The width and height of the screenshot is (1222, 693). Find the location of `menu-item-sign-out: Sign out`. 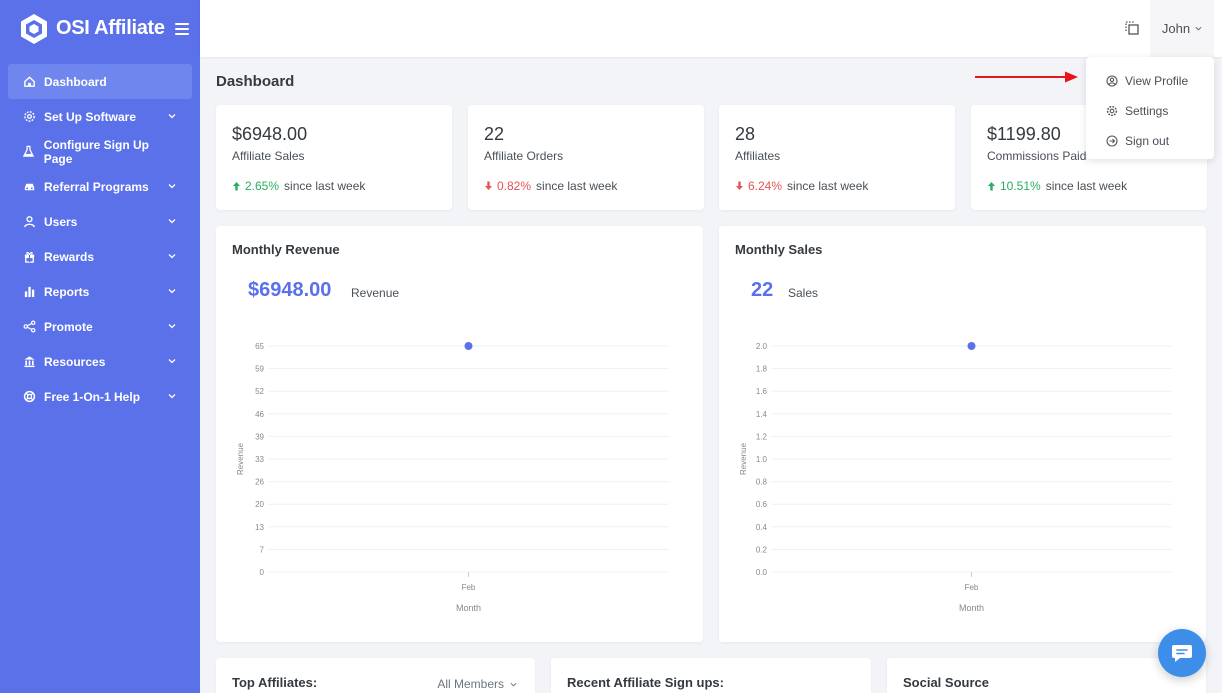

menu-item-sign-out: Sign out is located at coordinates (1150, 141).